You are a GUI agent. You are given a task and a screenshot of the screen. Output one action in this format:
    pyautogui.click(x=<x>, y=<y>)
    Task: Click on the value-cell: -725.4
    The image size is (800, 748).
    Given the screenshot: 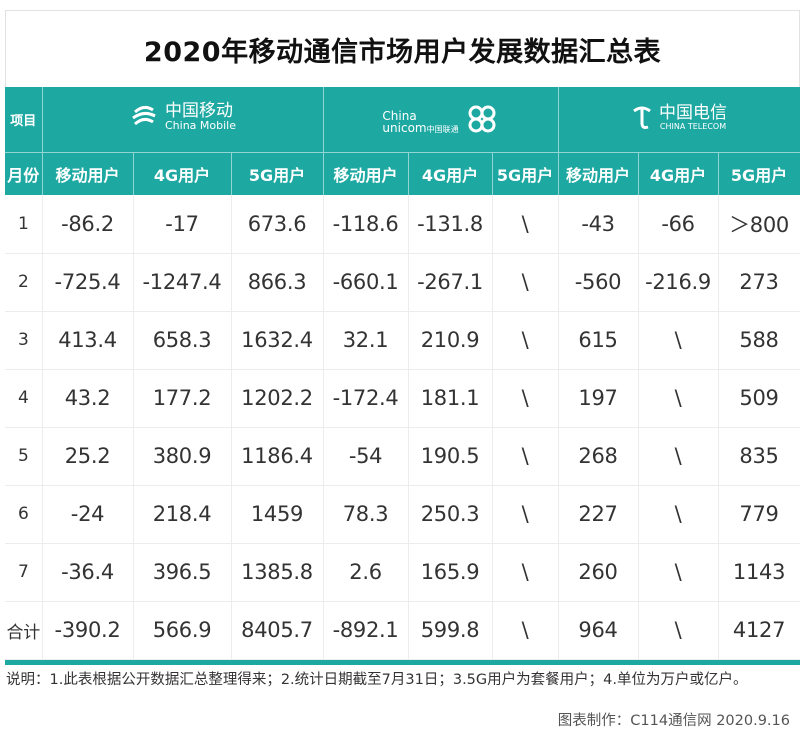 What is the action you would take?
    pyautogui.click(x=88, y=282)
    